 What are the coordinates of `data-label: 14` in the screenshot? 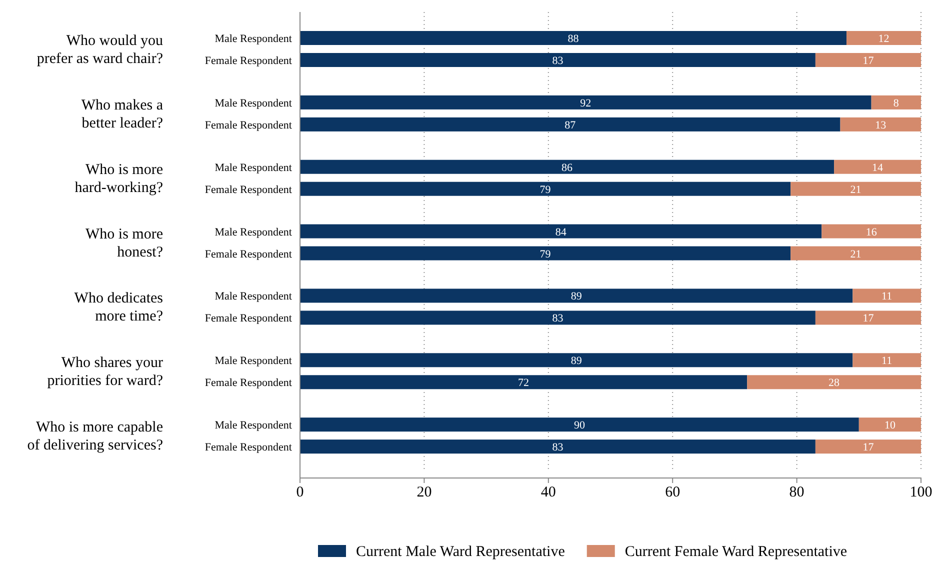 It's located at (878, 168).